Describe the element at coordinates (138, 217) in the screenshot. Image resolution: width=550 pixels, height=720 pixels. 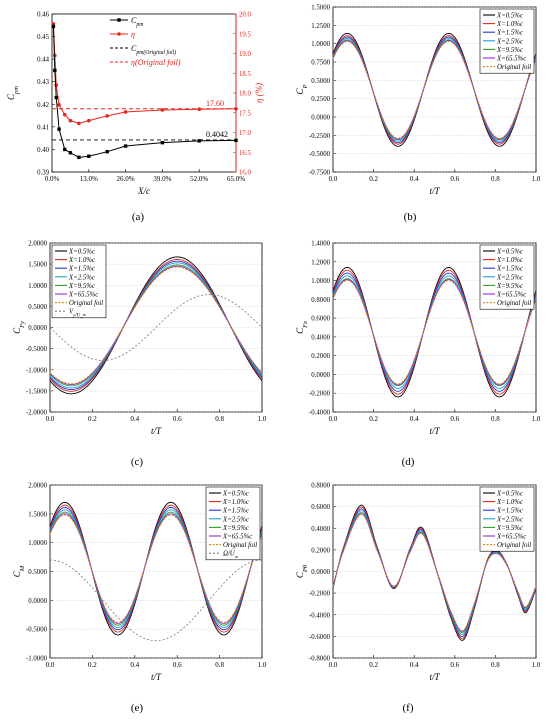
I see `panel-label: (a)` at that location.